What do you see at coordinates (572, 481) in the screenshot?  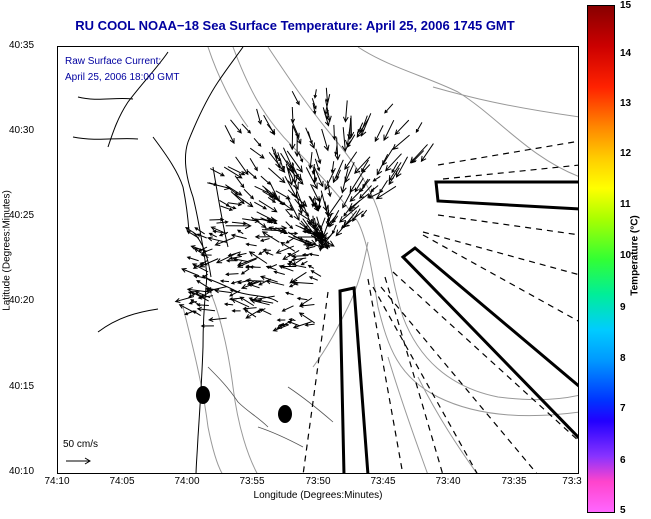 I see `x-tick-label: 73:3` at bounding box center [572, 481].